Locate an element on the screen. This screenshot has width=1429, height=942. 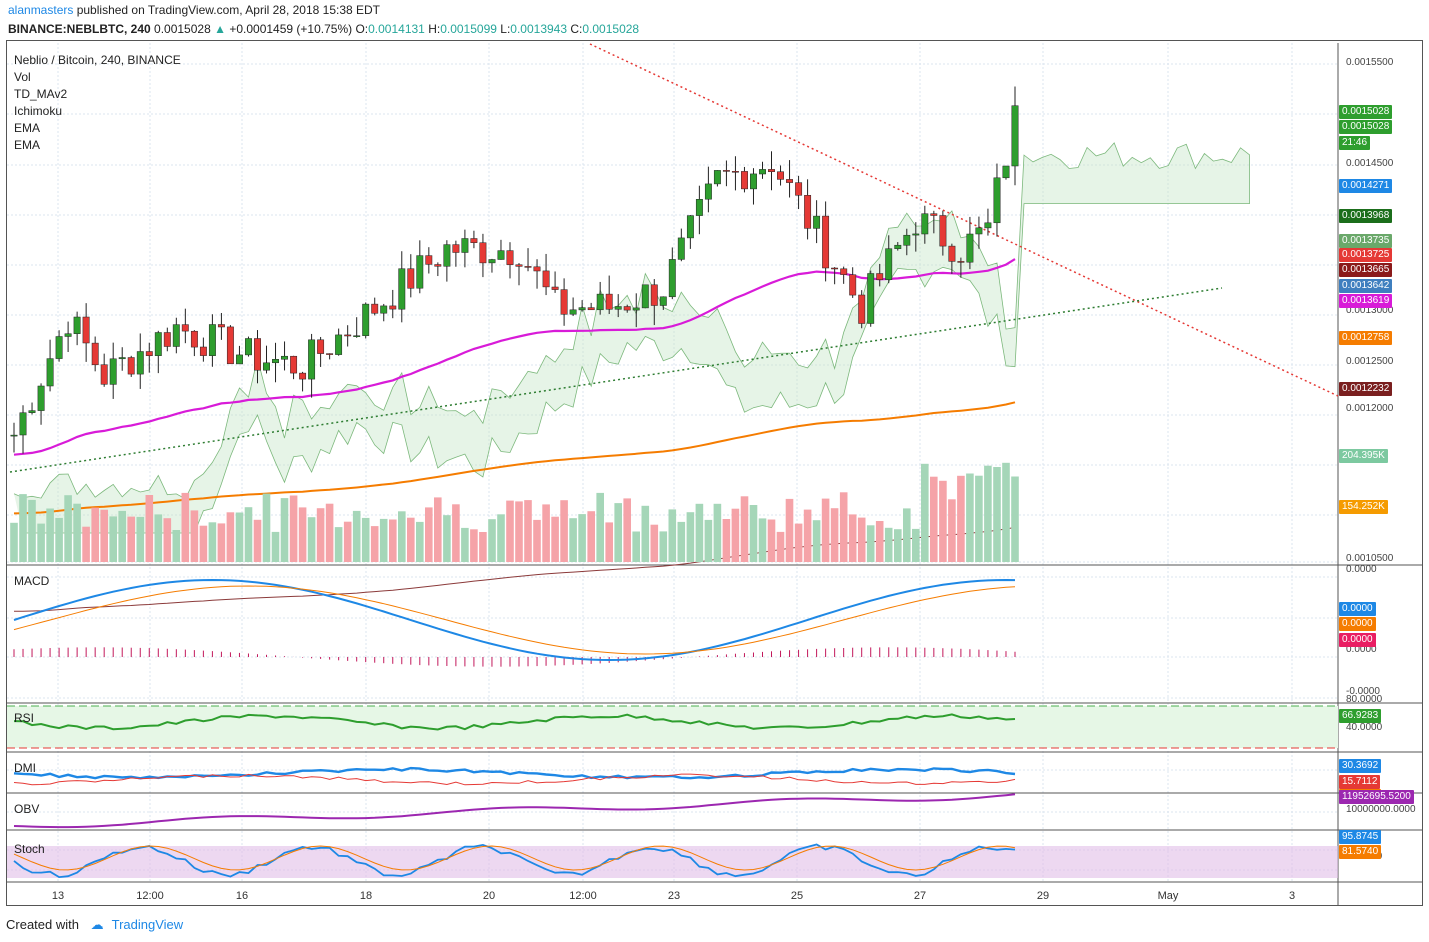
up-arrow-icon: ▲ is located at coordinates (220, 29).